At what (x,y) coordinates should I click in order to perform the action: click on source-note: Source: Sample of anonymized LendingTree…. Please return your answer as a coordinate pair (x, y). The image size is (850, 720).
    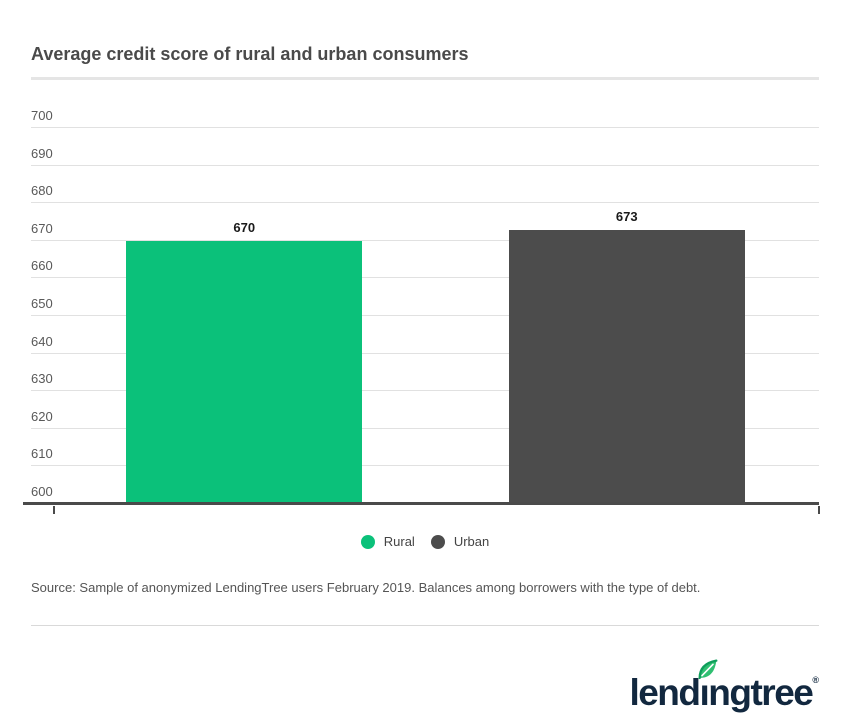
    Looking at the image, I should click on (366, 587).